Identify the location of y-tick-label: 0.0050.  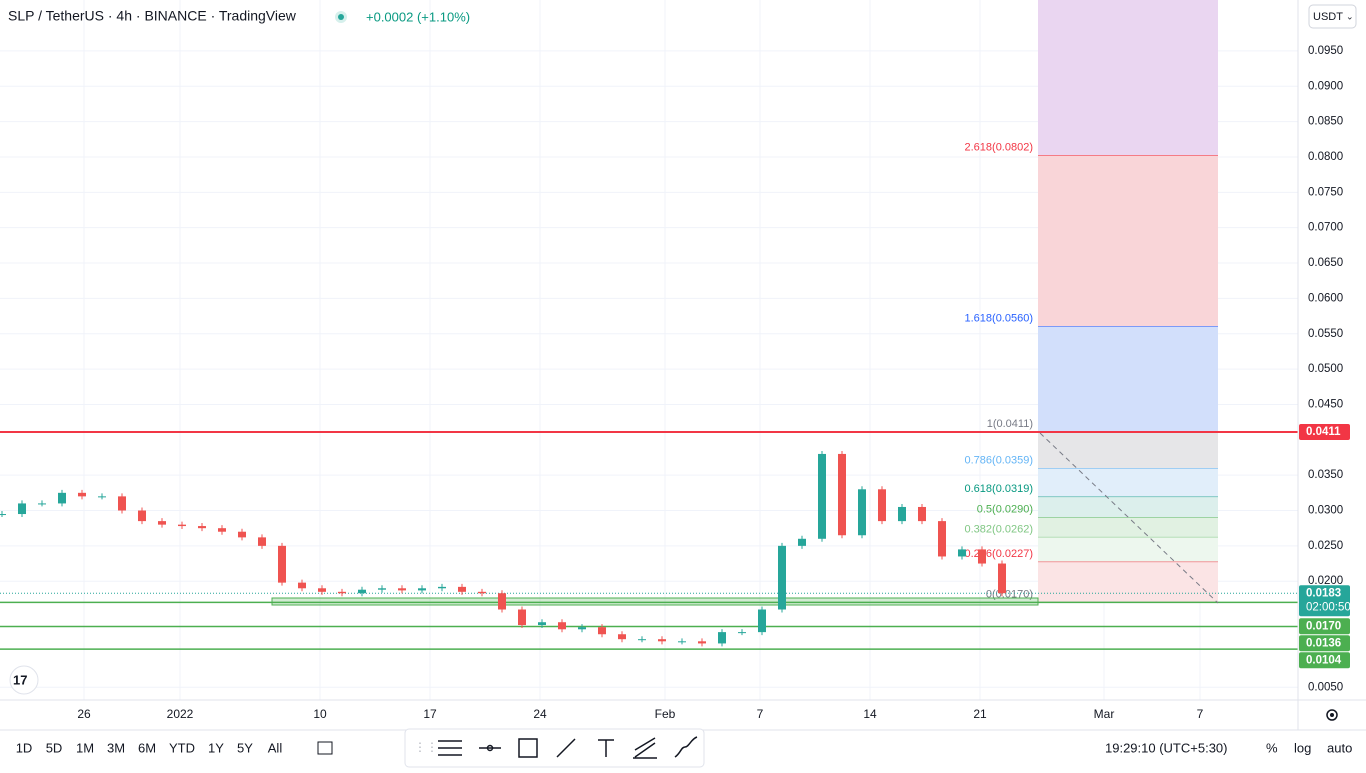
(1325, 687).